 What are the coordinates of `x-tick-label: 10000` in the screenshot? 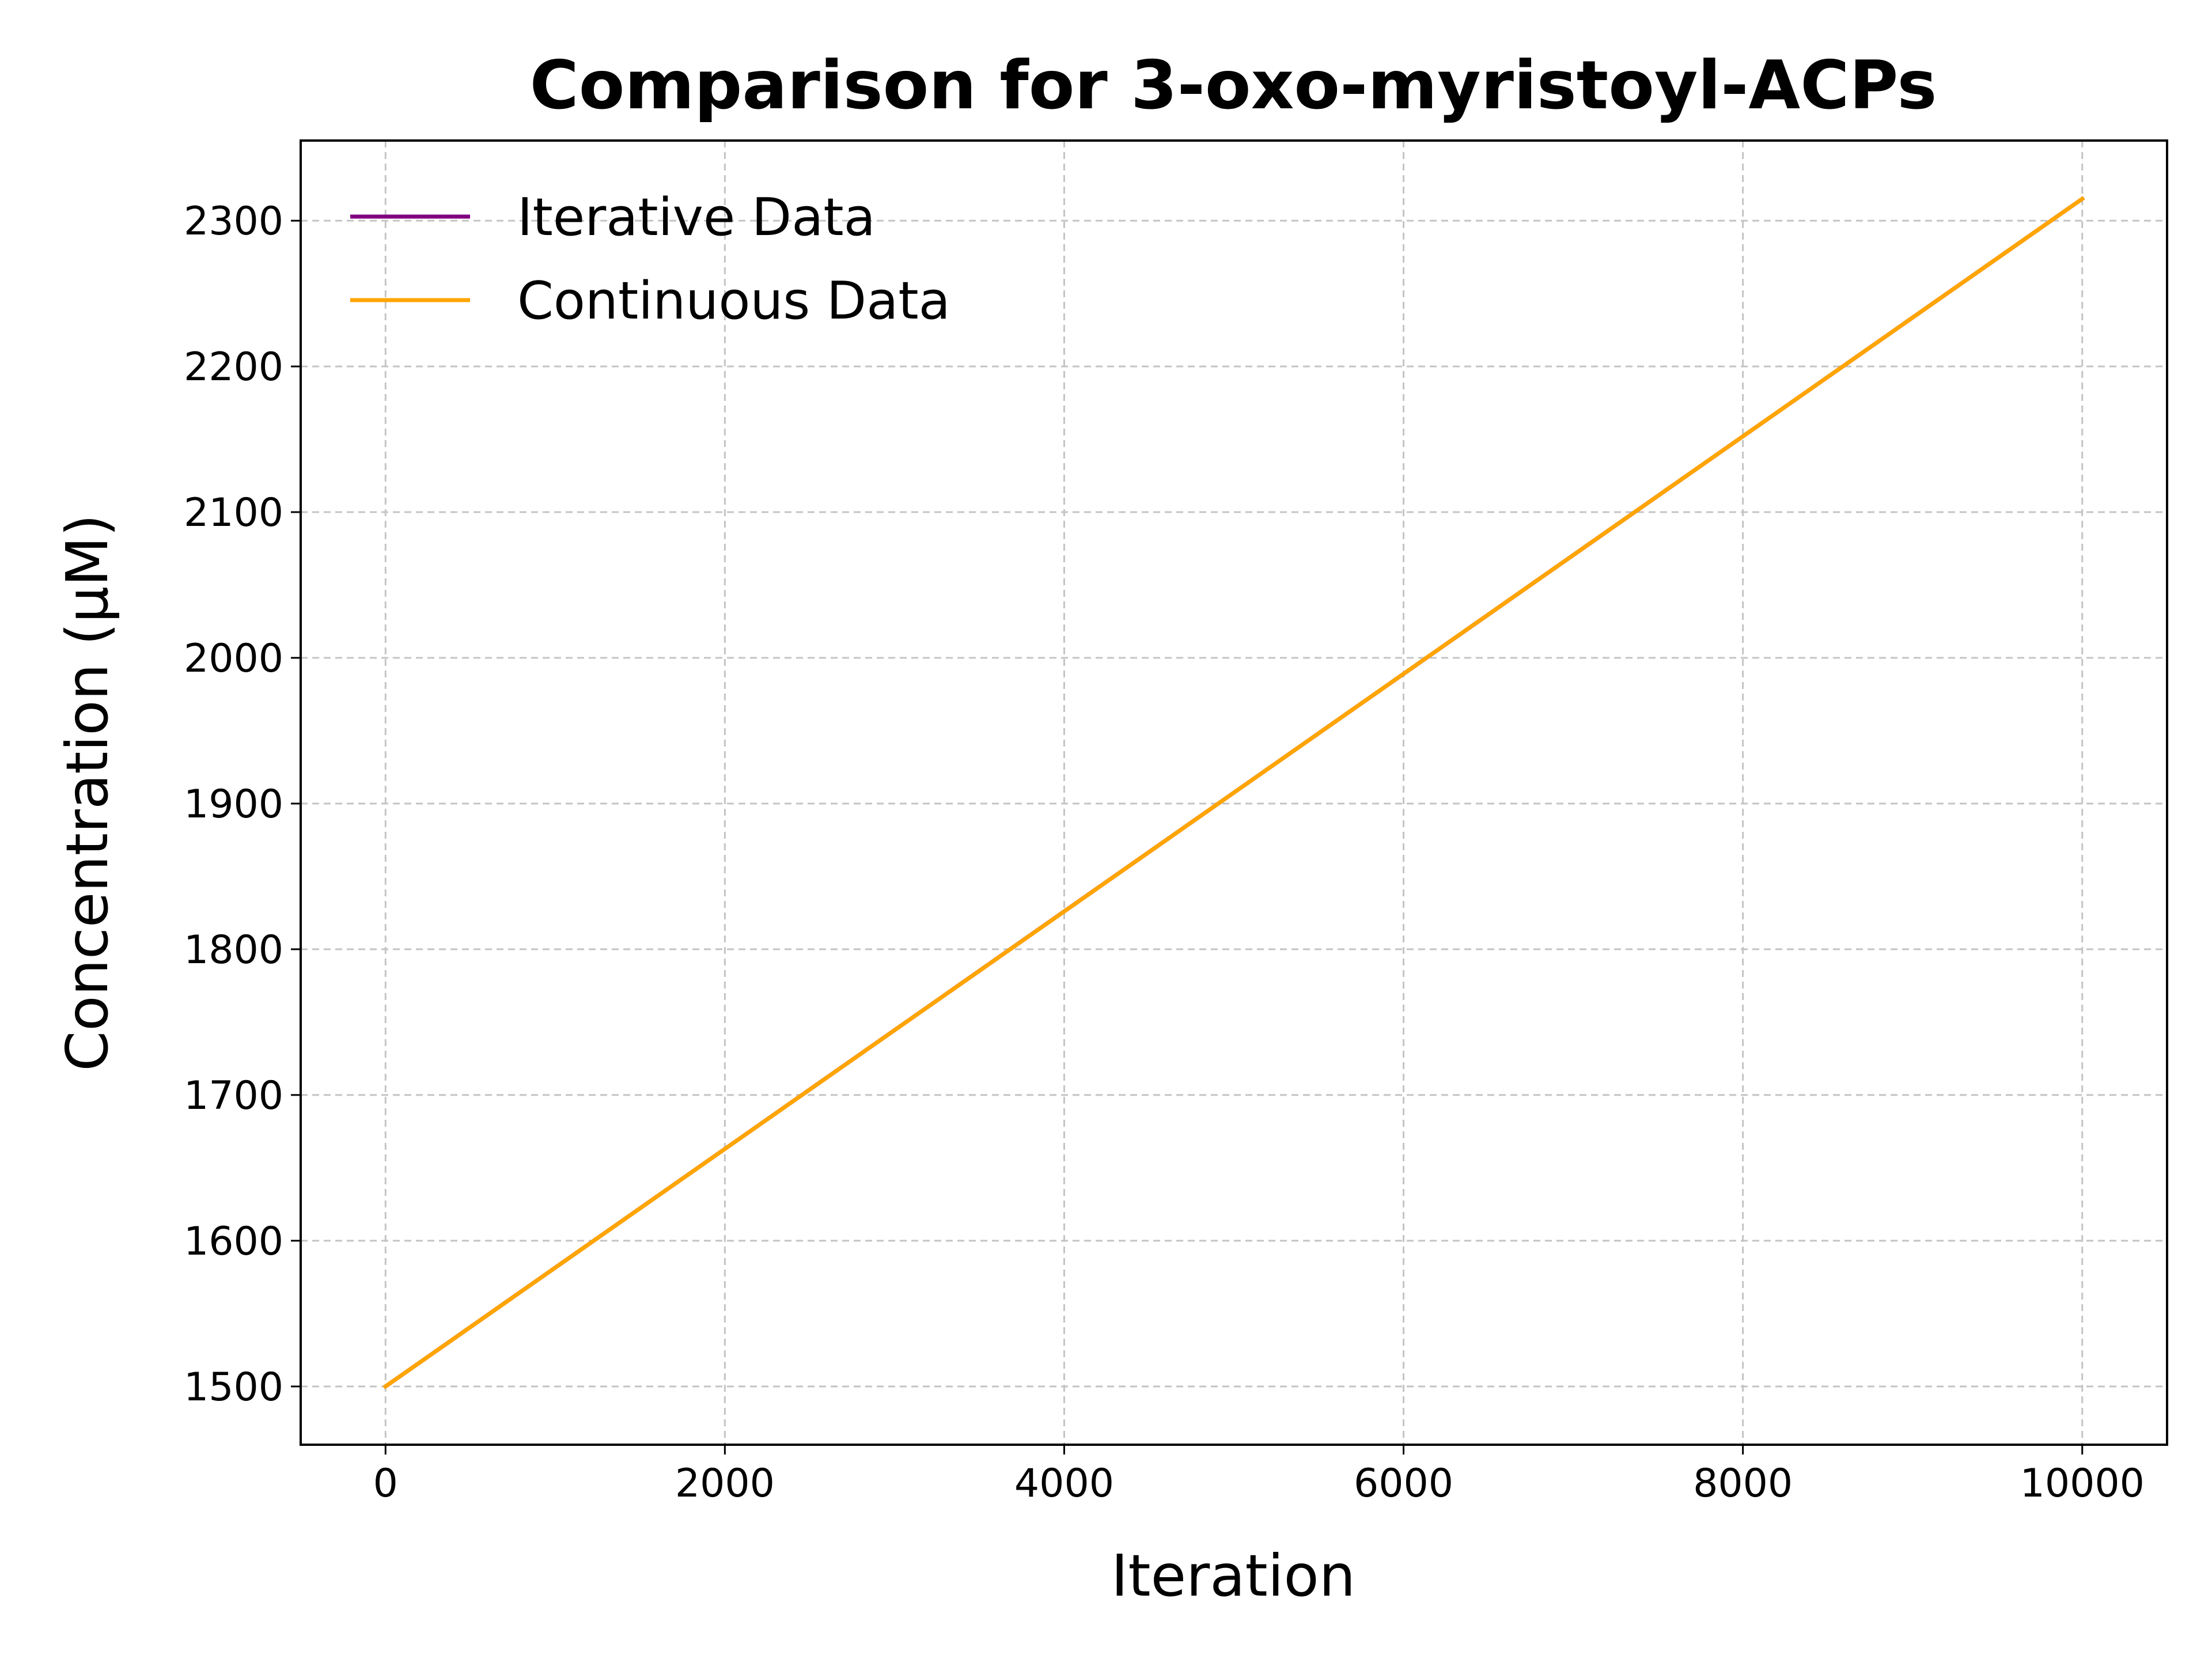 It's located at (2082, 1483).